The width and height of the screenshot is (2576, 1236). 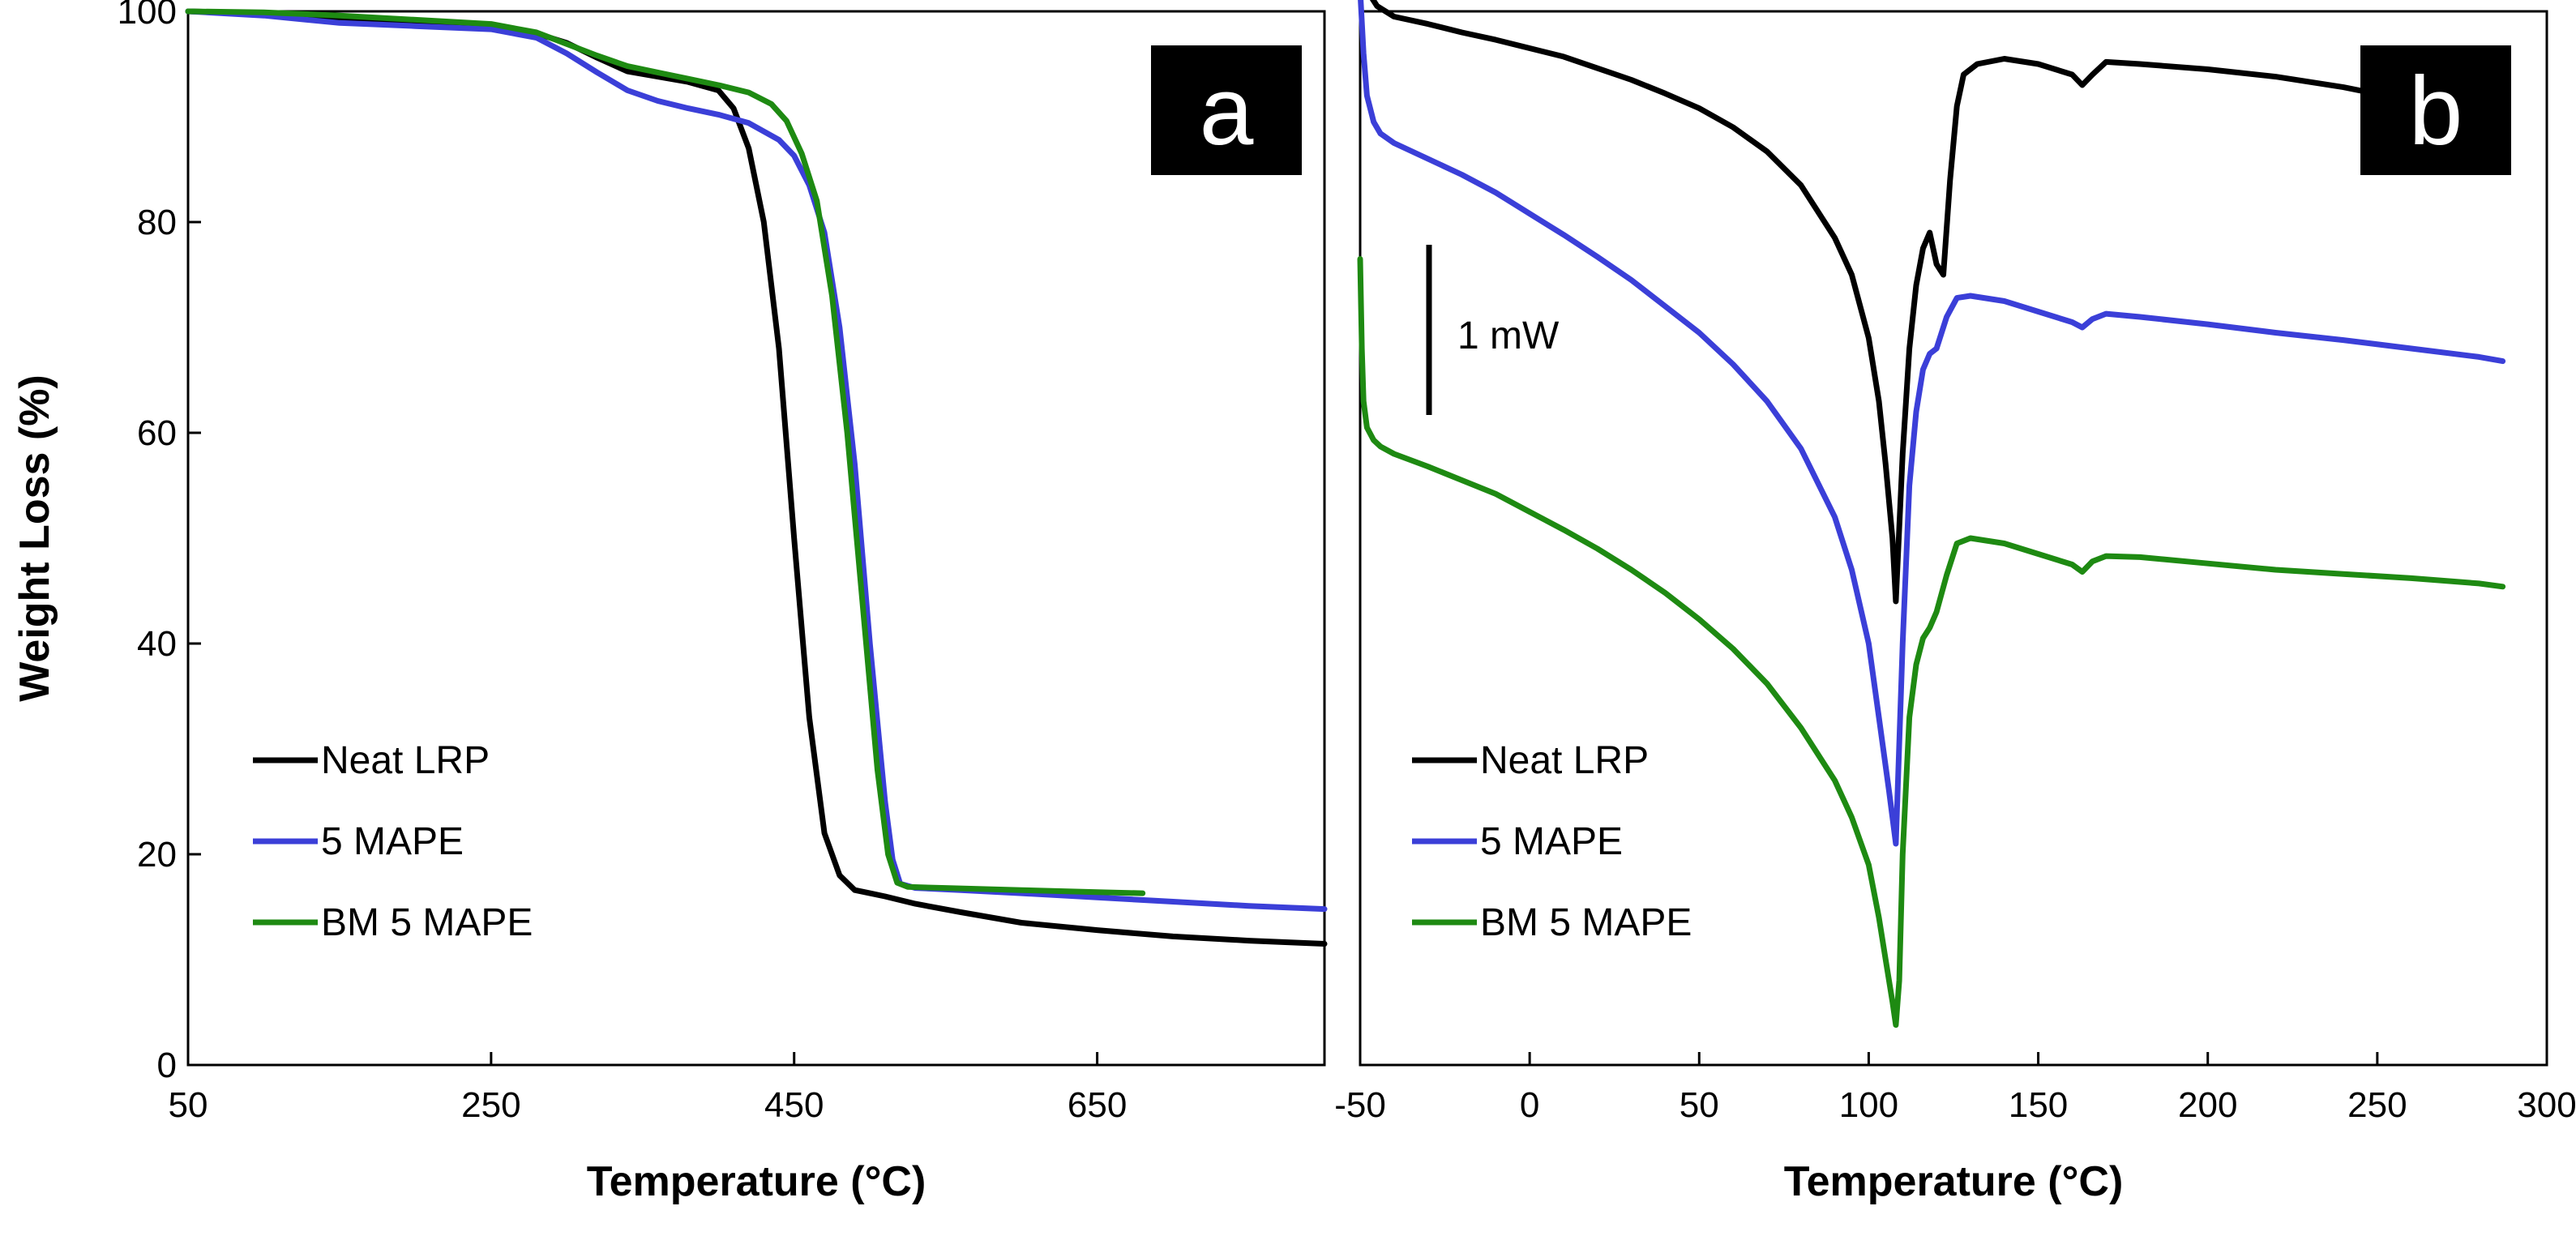 I want to click on panel-b-x-tick-label: 250, so click(x=2377, y=1105).